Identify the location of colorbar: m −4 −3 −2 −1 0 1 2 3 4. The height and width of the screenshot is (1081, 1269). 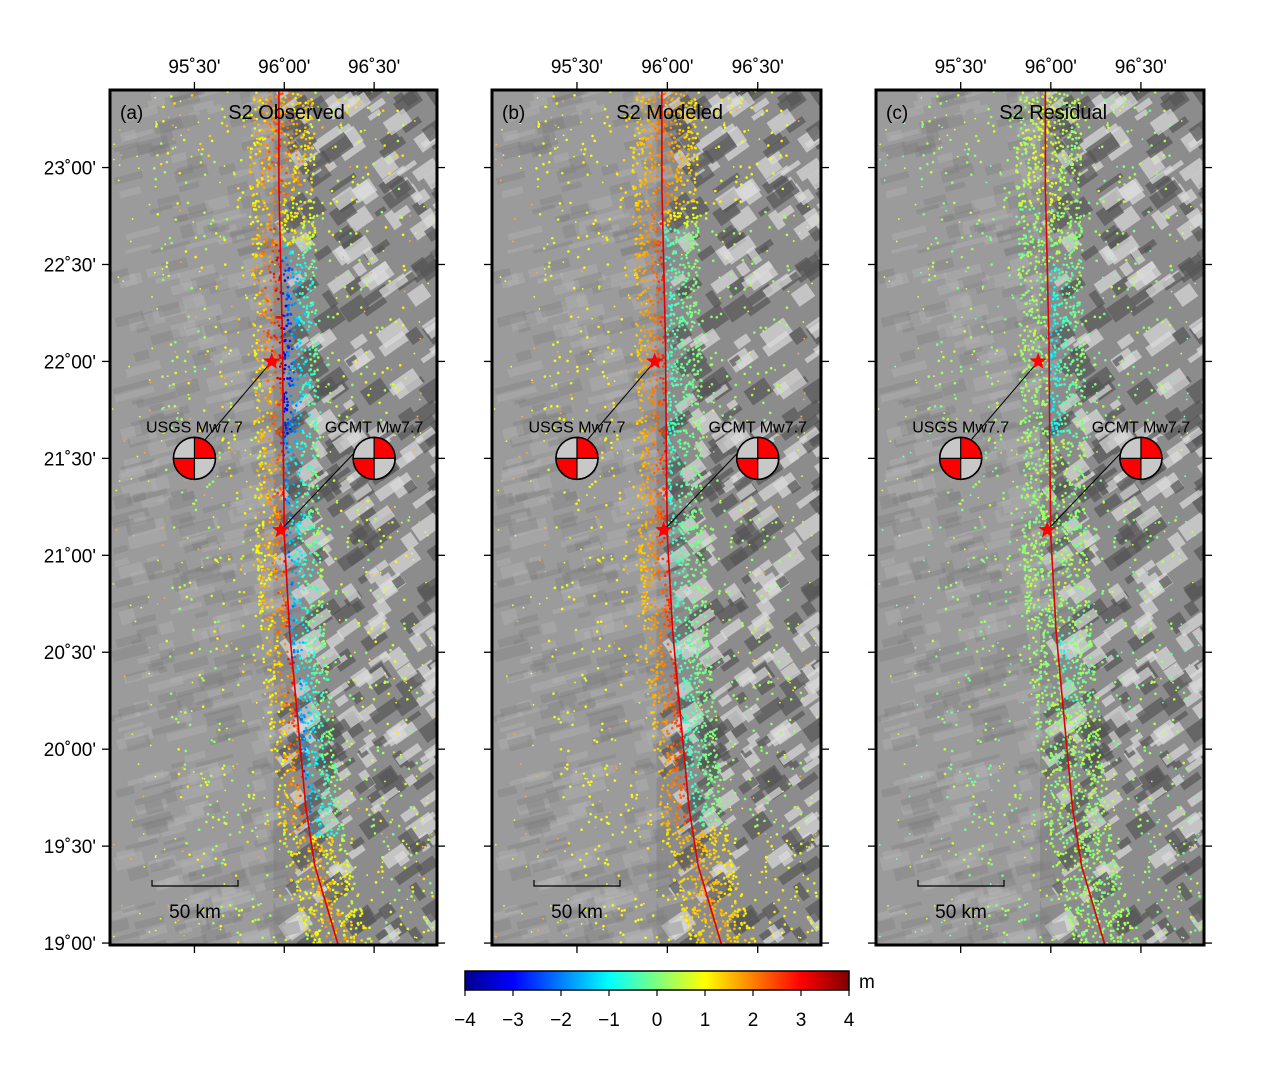
(664, 1000).